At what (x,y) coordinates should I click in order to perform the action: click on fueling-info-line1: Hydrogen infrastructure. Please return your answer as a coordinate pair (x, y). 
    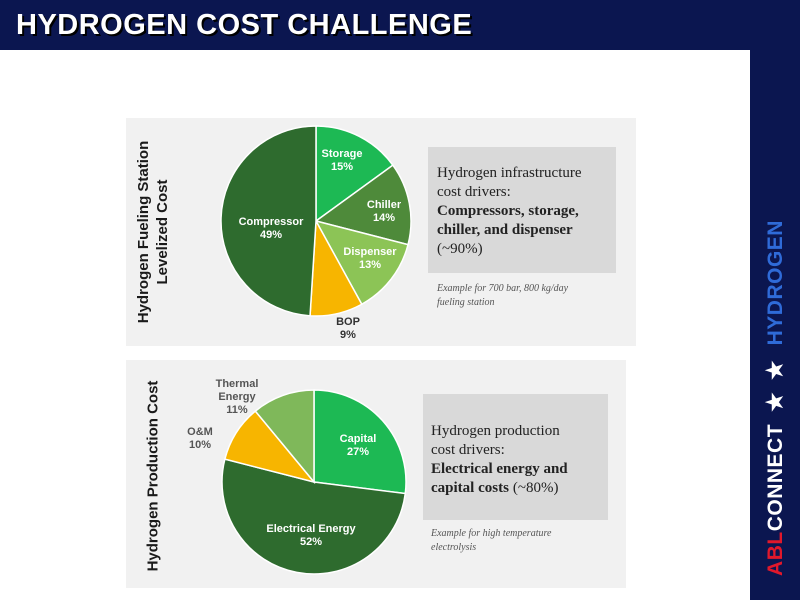
    Looking at the image, I should click on (509, 173).